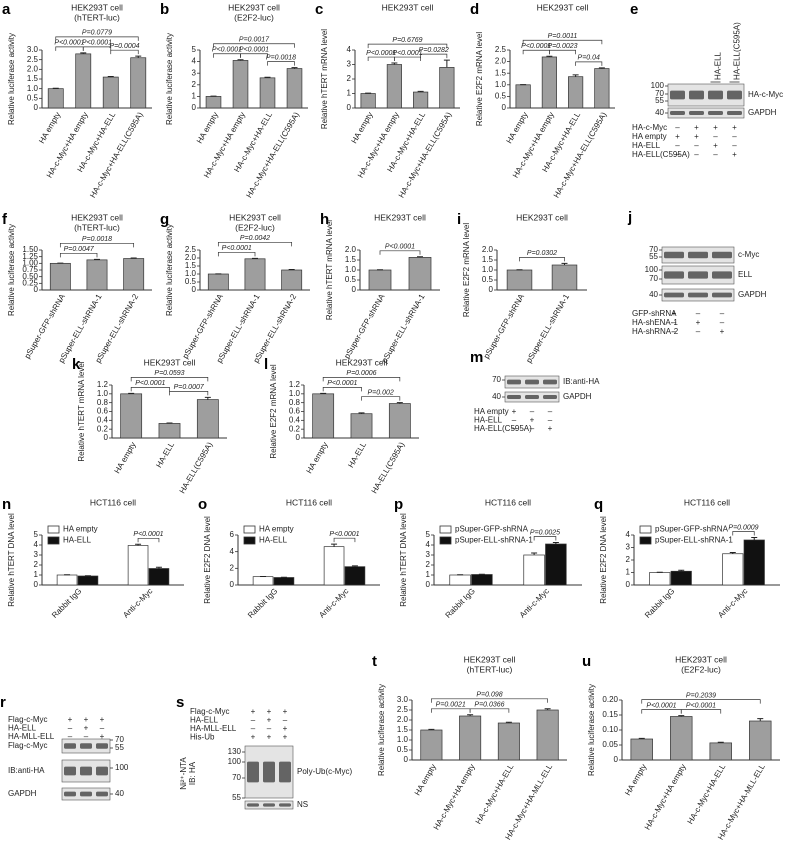 Image resolution: width=788 pixels, height=863 pixels. What do you see at coordinates (349, 64) in the screenshot?
I see `y-tick-label: 3` at bounding box center [349, 64].